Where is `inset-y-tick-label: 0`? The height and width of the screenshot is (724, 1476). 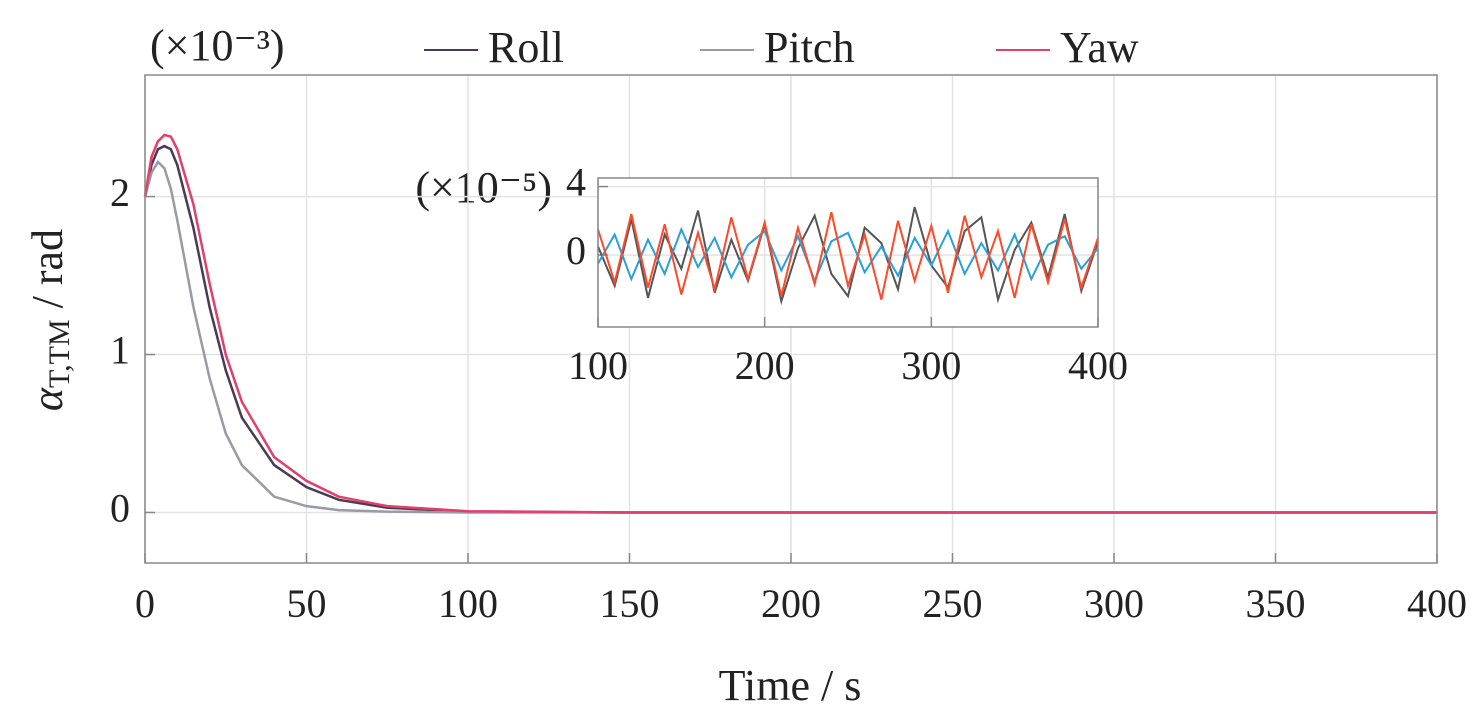
inset-y-tick-label: 0 is located at coordinates (576, 250).